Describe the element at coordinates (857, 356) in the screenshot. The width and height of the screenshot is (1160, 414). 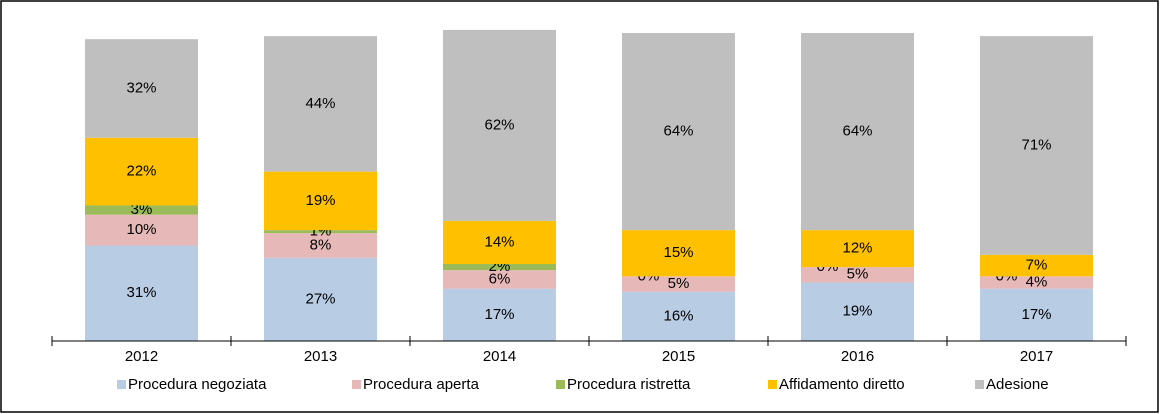
I see `x-tick-label: 2016` at that location.